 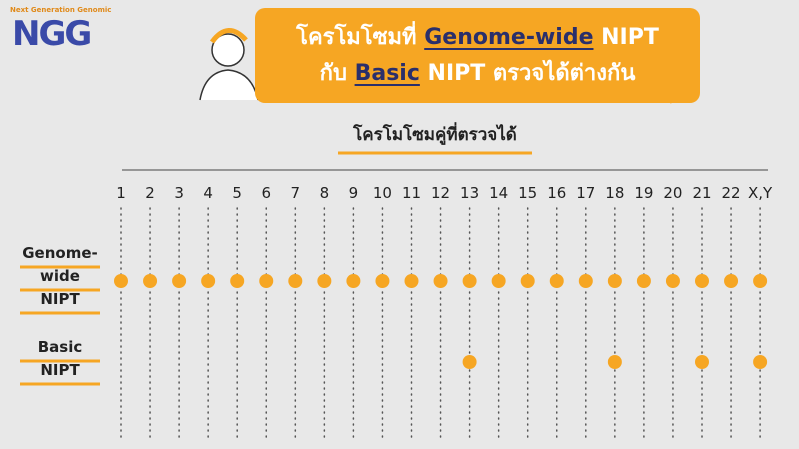 I want to click on column-label: 16, so click(x=556, y=193).